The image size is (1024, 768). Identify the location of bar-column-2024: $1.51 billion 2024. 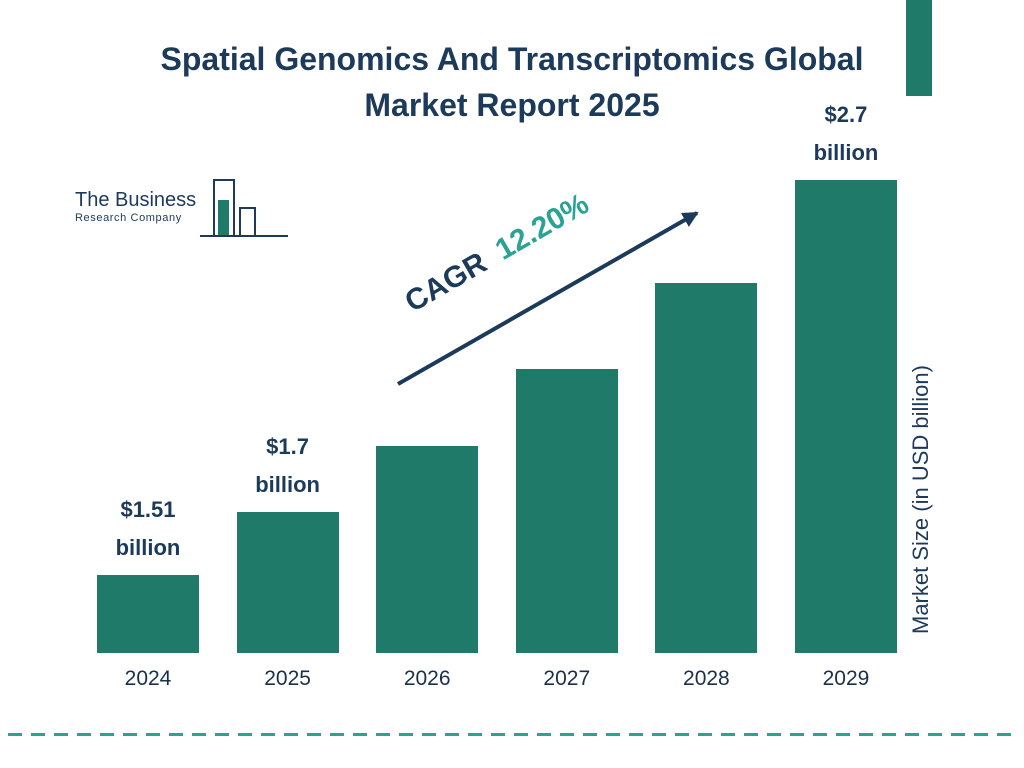
(148, 592).